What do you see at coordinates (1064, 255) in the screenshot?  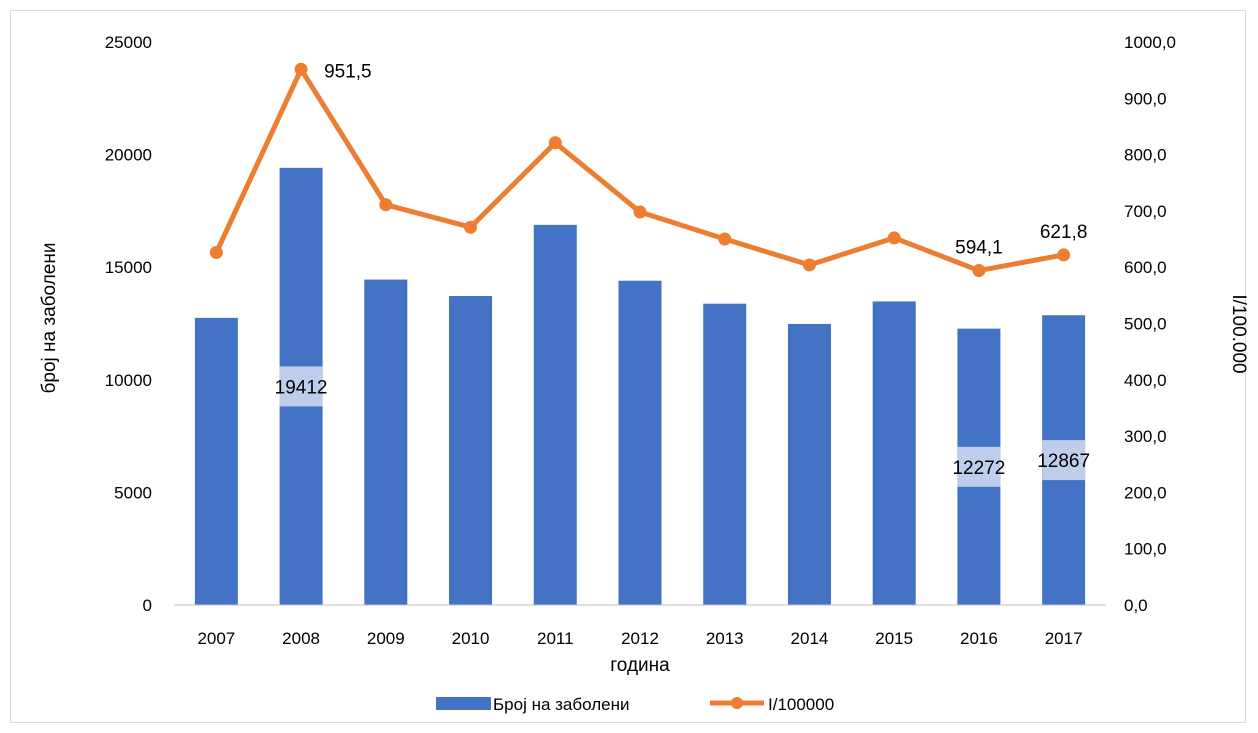 I see `line-point-2017` at bounding box center [1064, 255].